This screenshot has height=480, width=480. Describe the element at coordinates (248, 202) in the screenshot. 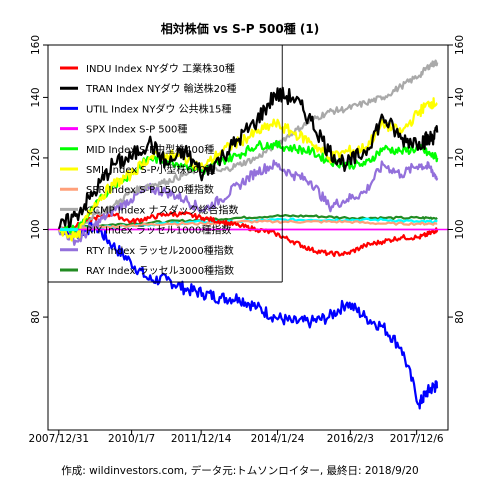

I see `series-line-rty` at that location.